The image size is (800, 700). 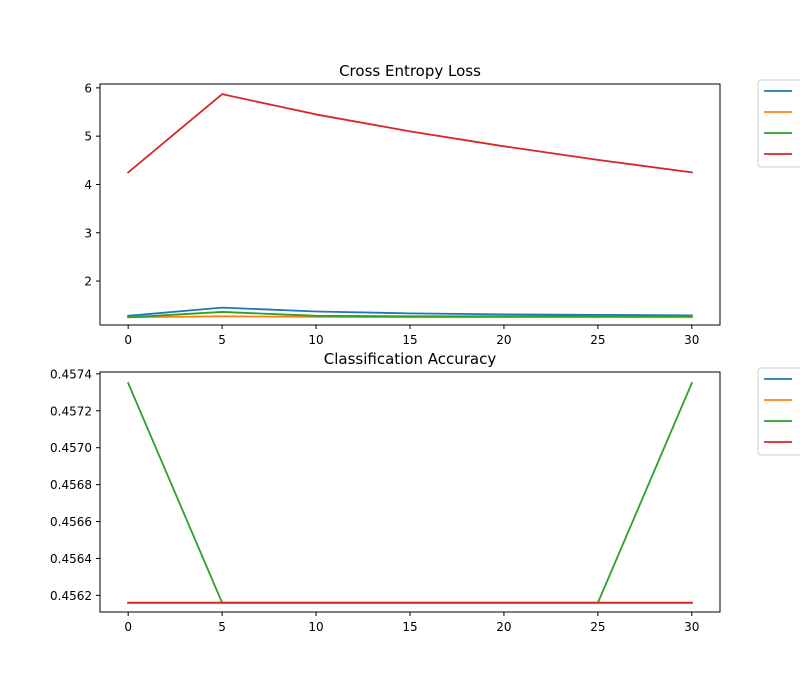 What do you see at coordinates (71, 596) in the screenshot?
I see `y-tick-label: 0.4562` at bounding box center [71, 596].